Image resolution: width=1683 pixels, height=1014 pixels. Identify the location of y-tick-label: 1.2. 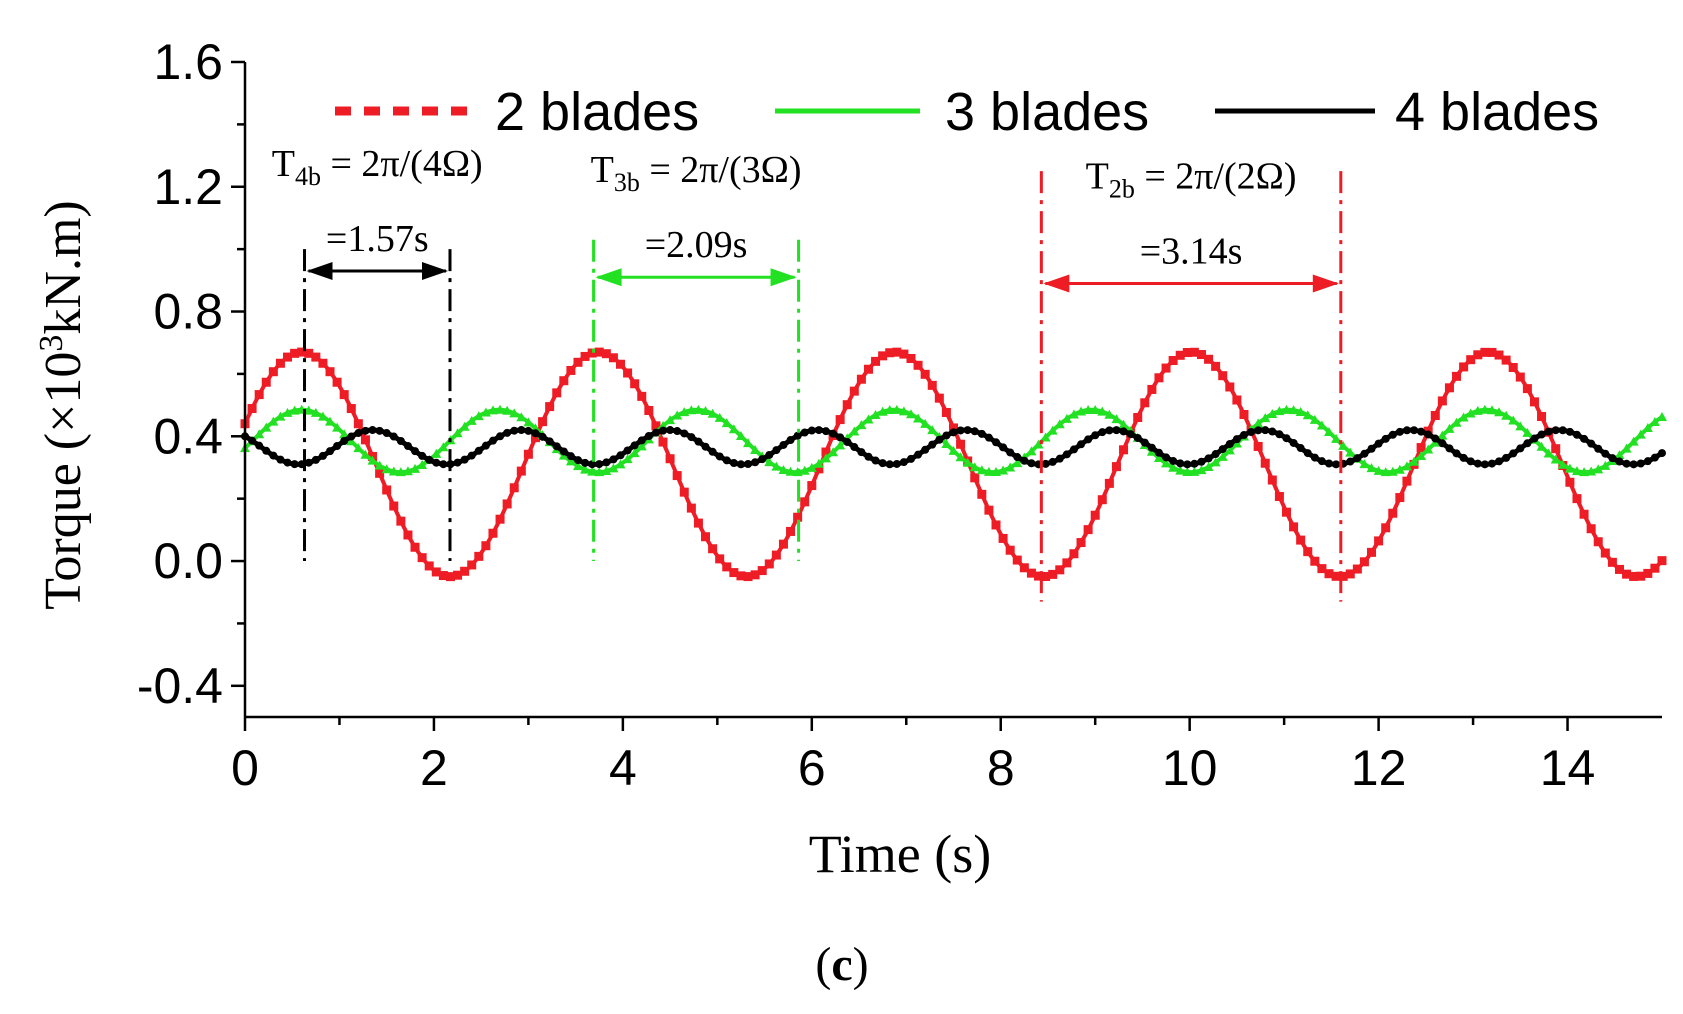
(188, 187).